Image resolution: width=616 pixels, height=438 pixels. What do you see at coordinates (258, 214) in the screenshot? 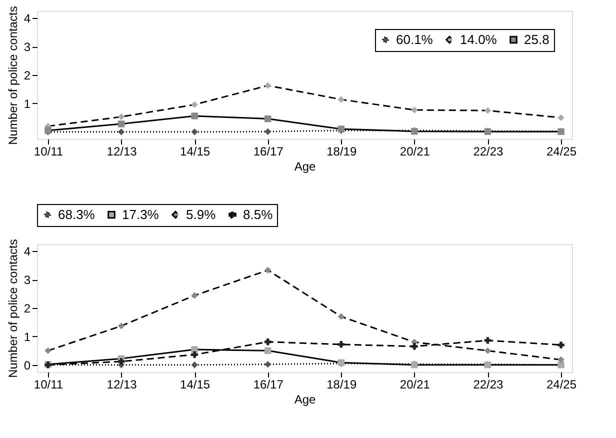
I see `legend-label: 8.5%` at bounding box center [258, 214].